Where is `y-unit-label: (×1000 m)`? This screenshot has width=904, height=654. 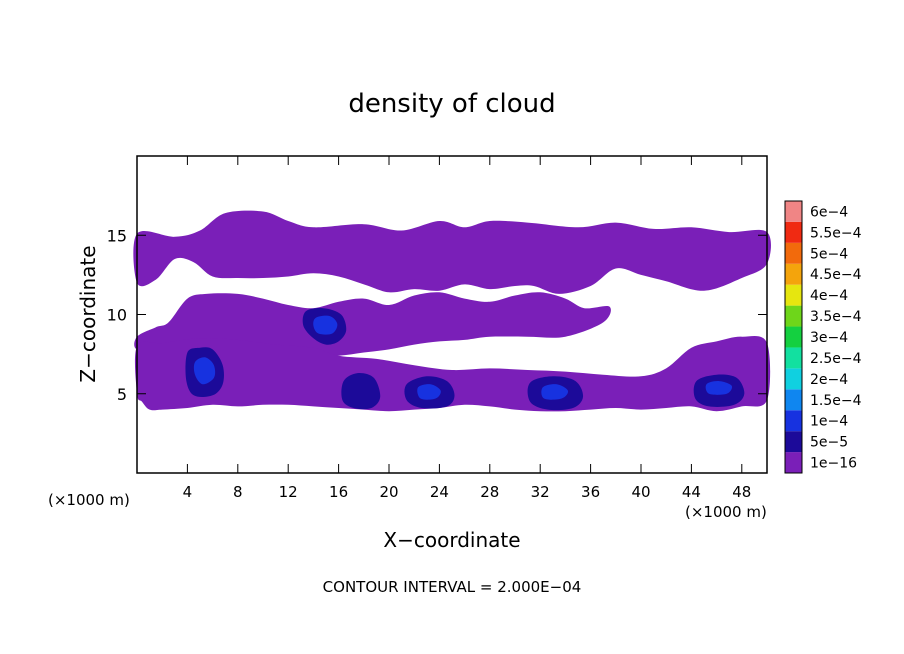 y-unit-label: (×1000 m) is located at coordinates (89, 500).